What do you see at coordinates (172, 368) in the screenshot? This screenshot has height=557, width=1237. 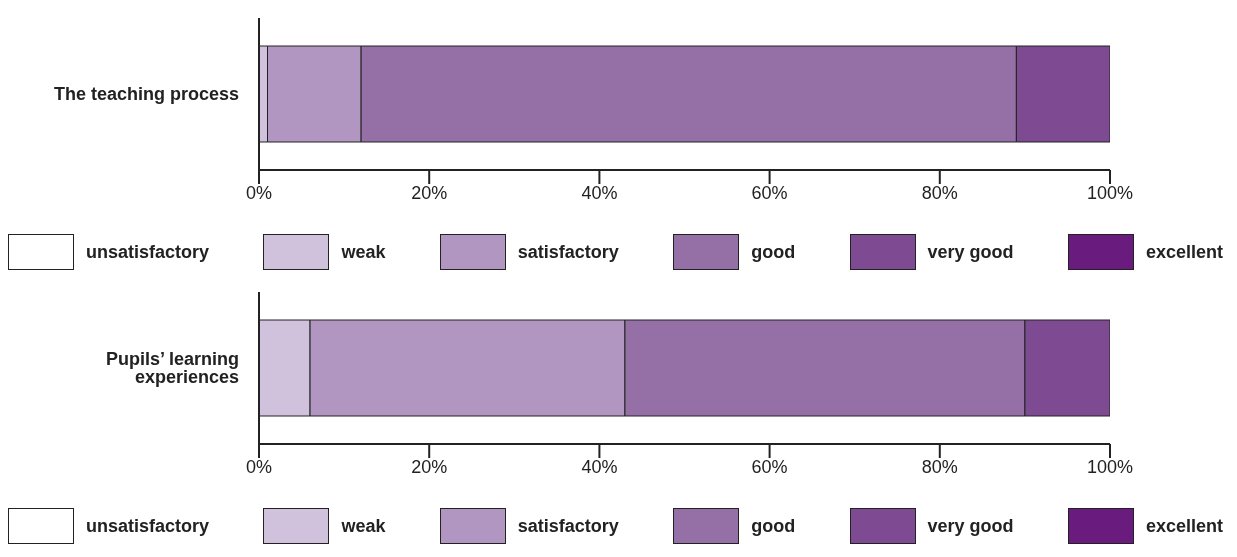 I see `y-tick-label: Pupils’ learning experiences` at bounding box center [172, 368].